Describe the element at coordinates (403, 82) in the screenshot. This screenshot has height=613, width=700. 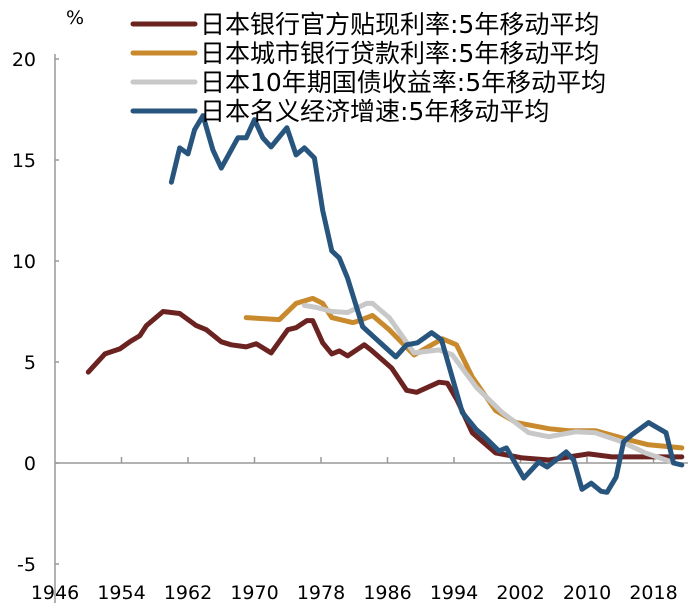
I see `legend-label-3: 日本10年期国债收益率:5年移动平均` at that location.